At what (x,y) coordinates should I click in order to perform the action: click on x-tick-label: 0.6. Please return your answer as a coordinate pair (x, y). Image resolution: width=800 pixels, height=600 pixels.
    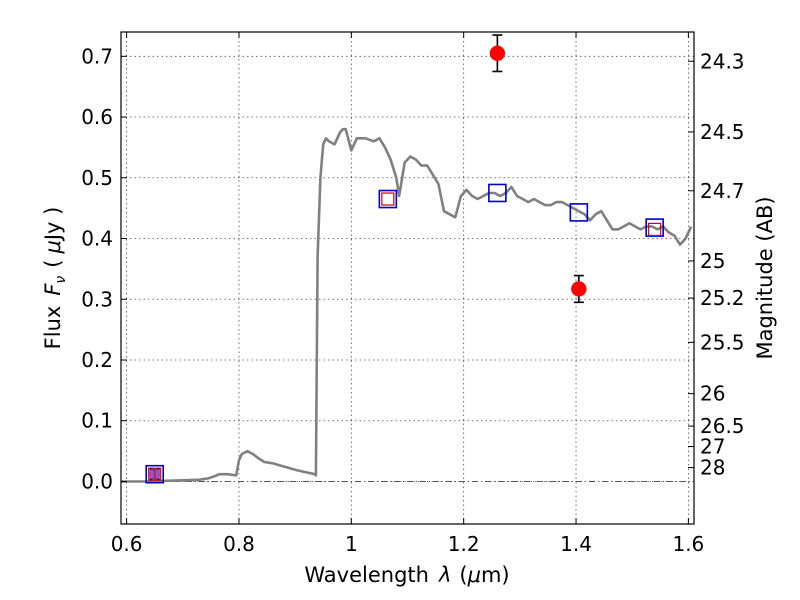
    Looking at the image, I should click on (127, 544).